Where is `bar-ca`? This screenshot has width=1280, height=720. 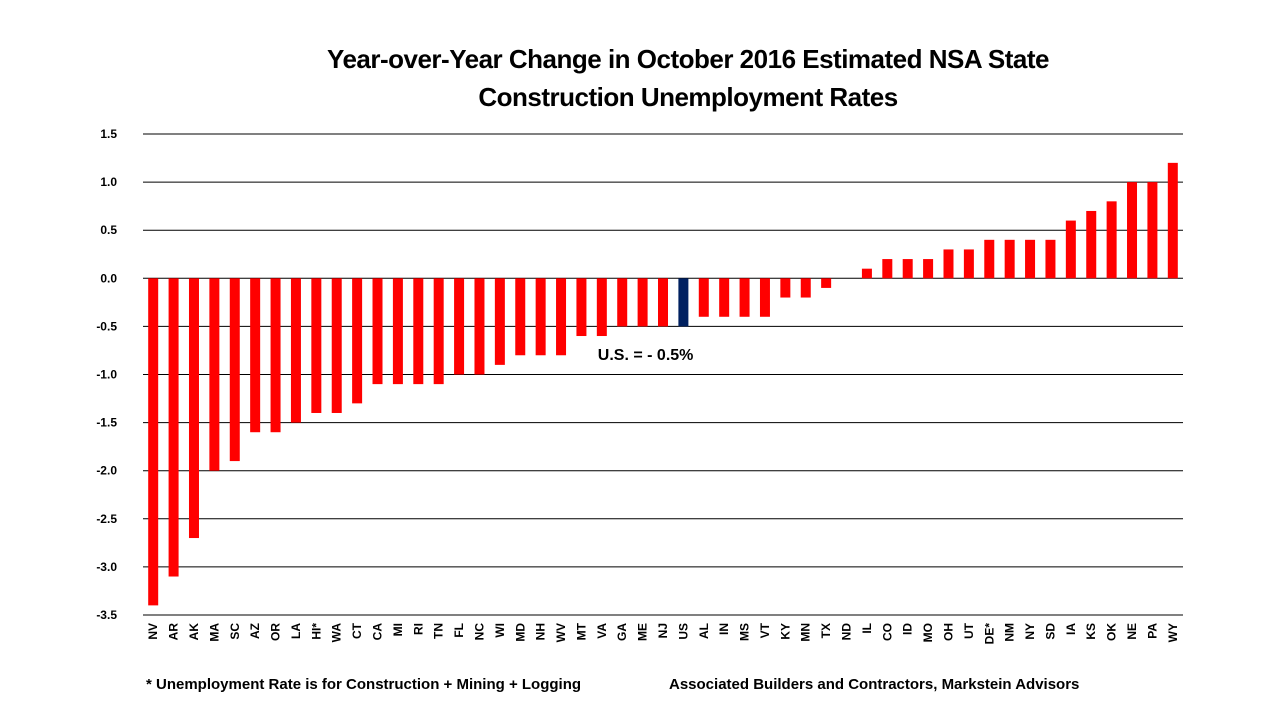
bar-ca is located at coordinates (377, 331).